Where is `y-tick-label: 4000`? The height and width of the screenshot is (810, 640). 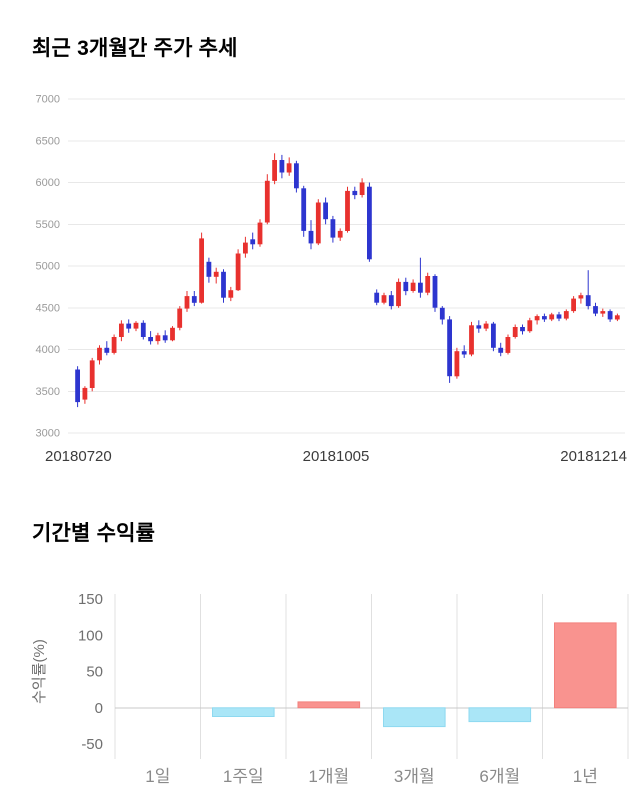
y-tick-label: 4000 is located at coordinates (48, 350).